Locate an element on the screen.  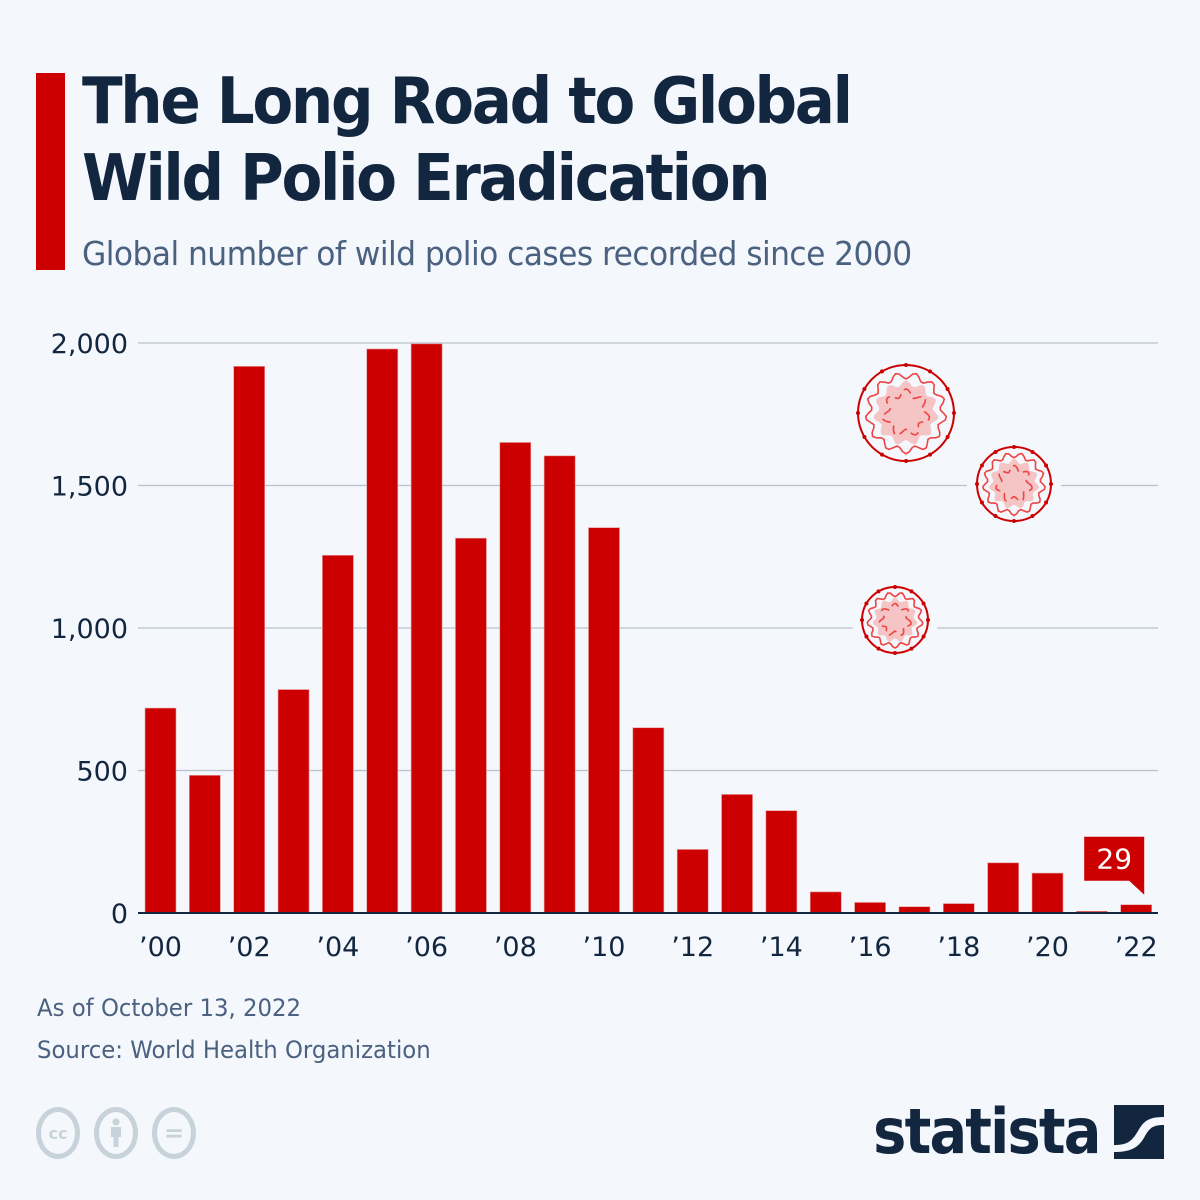
bar-2014 is located at coordinates (781, 862).